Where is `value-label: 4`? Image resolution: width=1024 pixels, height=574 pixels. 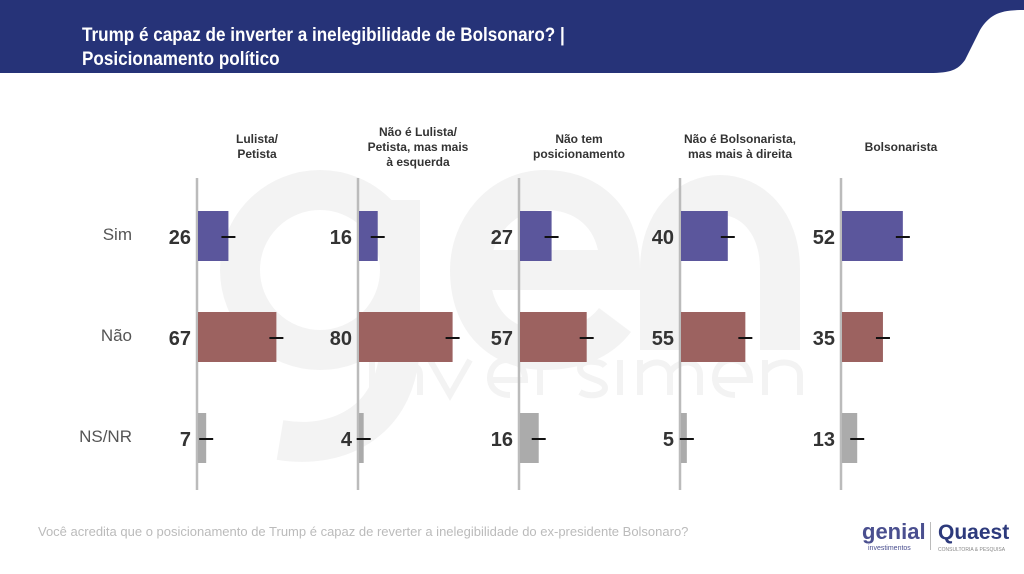 value-label: 4 is located at coordinates (347, 440).